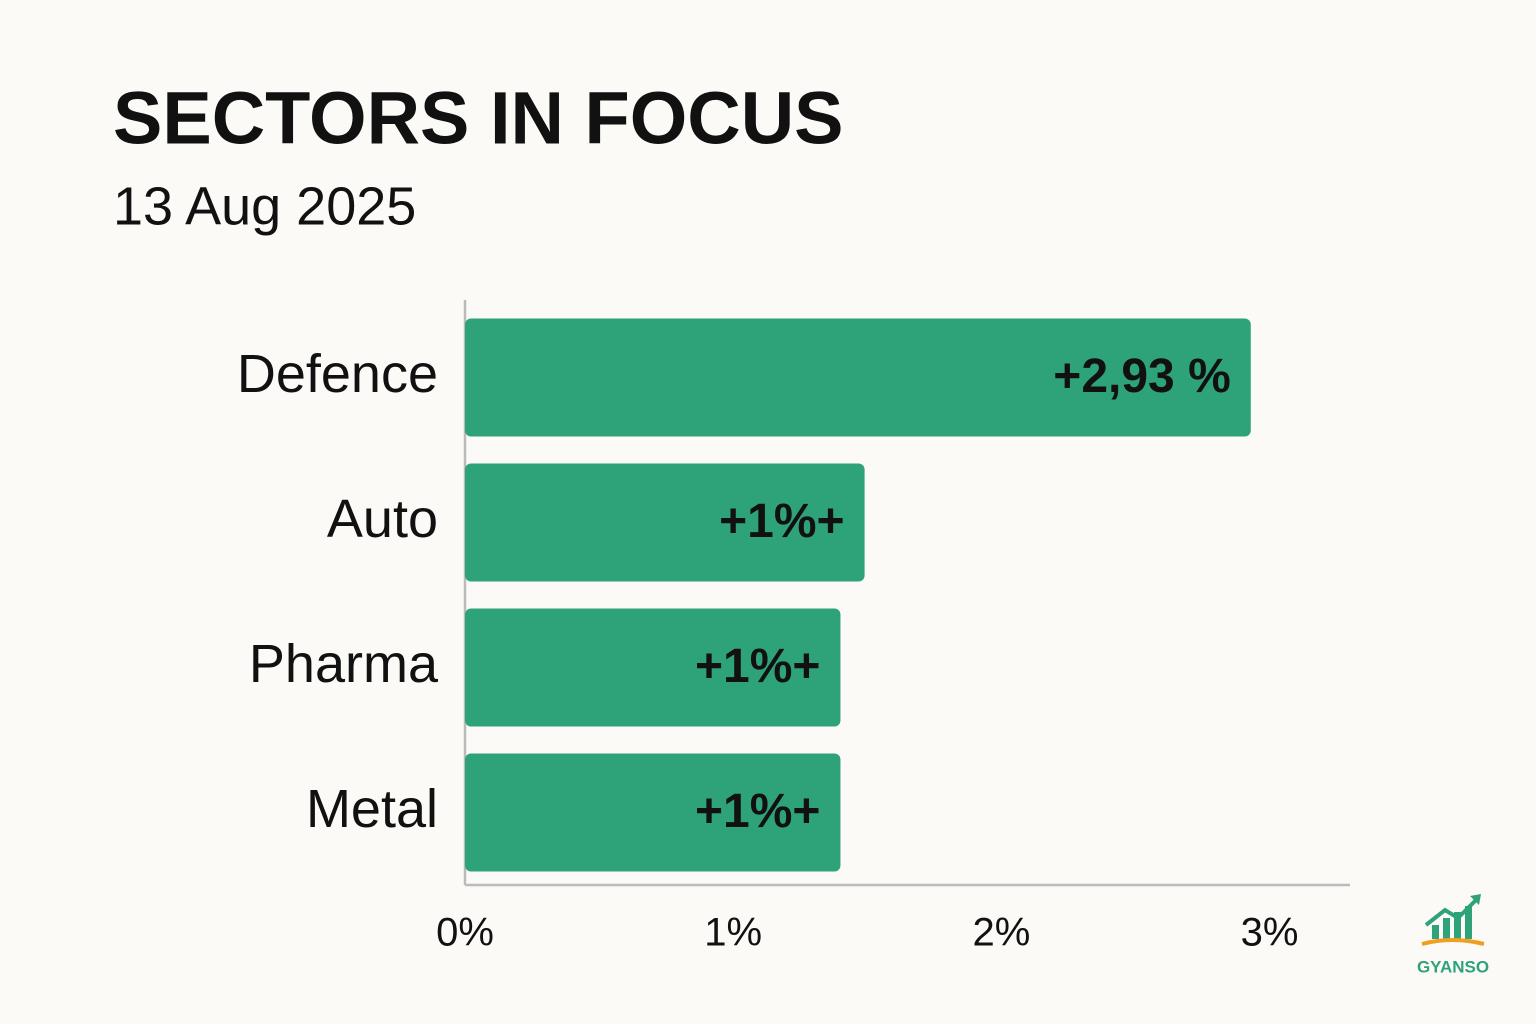 This screenshot has height=1024, width=1536. I want to click on y-tick-label: Defence, so click(337, 374).